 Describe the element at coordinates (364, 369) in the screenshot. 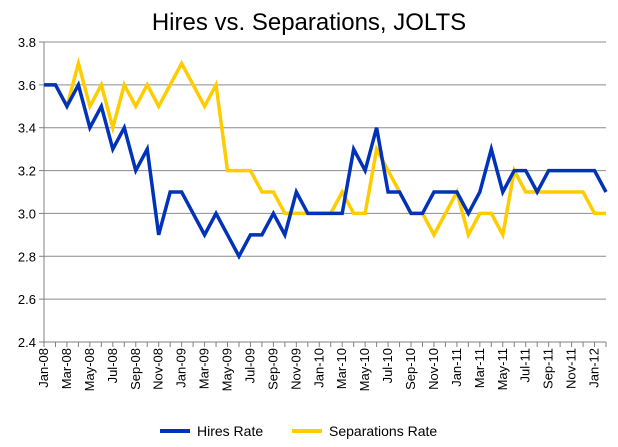

I see `x-tick-label: May-10` at that location.